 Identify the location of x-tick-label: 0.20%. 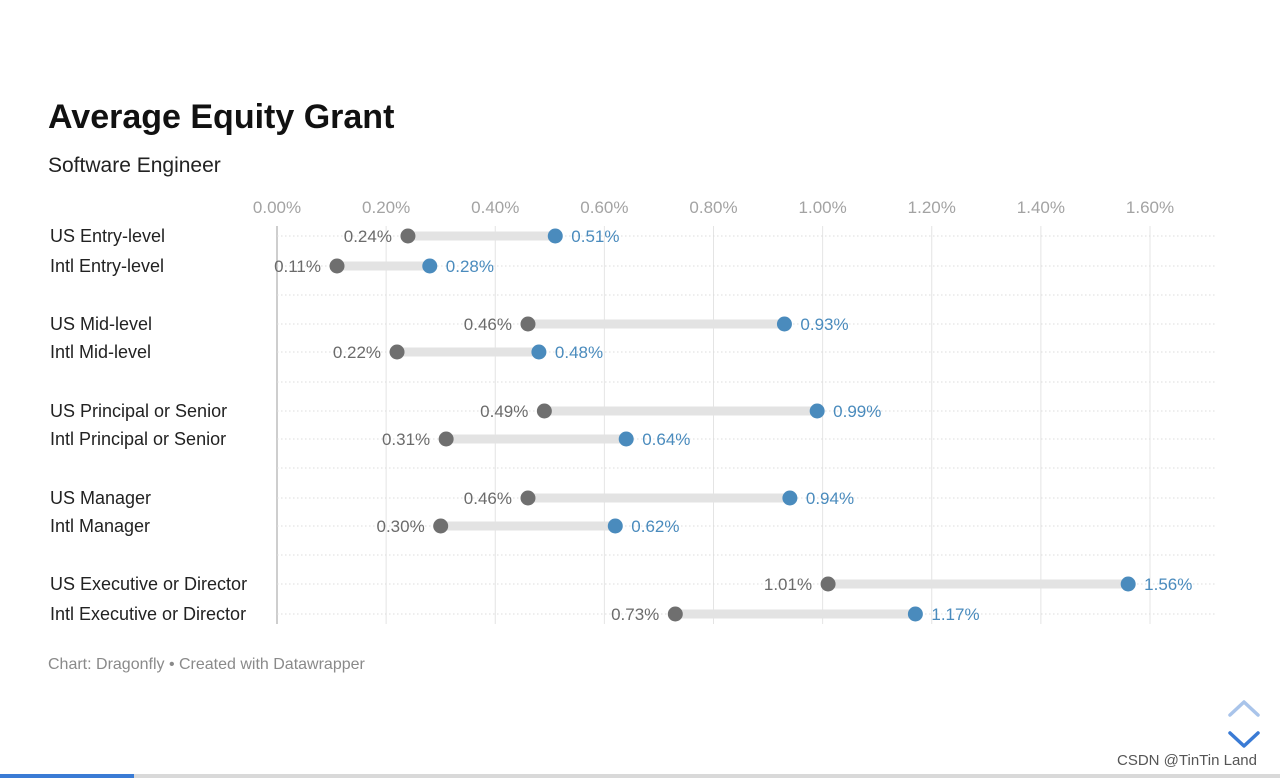
(386, 207).